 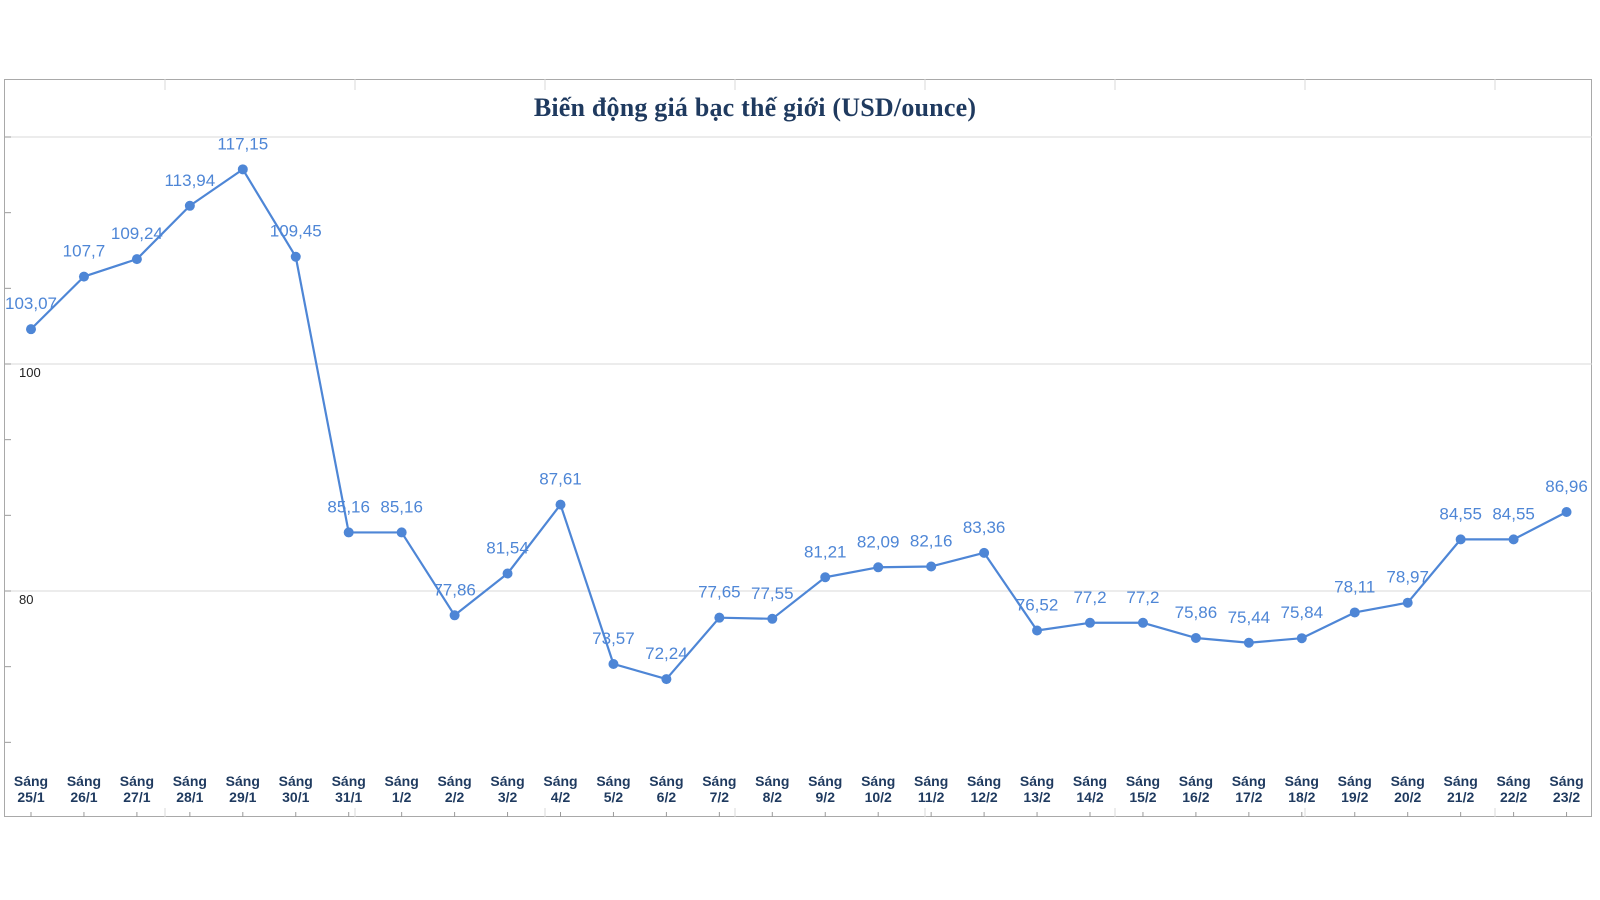 I want to click on x-tick-label: 21/2, so click(x=1460, y=797).